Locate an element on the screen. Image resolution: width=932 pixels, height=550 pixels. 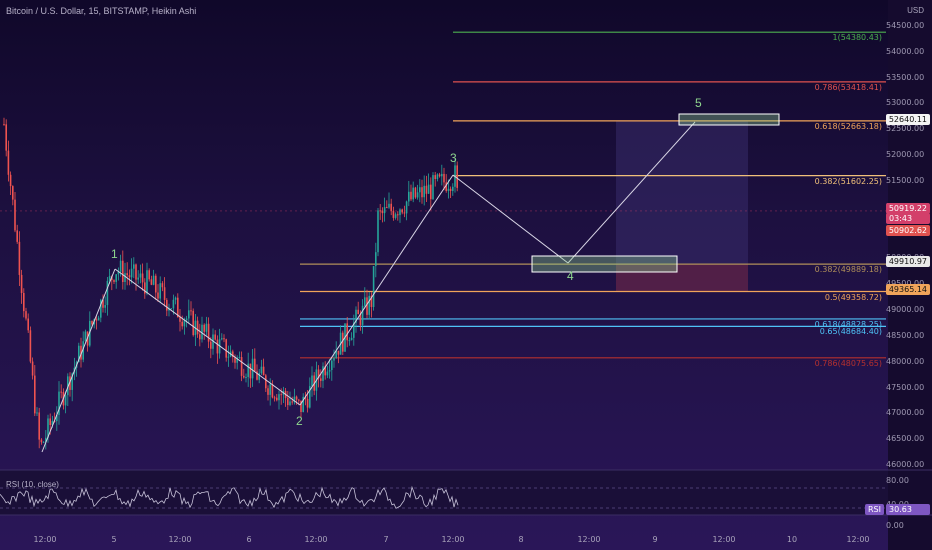
target-price-badge: 52640.11 is located at coordinates (907, 119).